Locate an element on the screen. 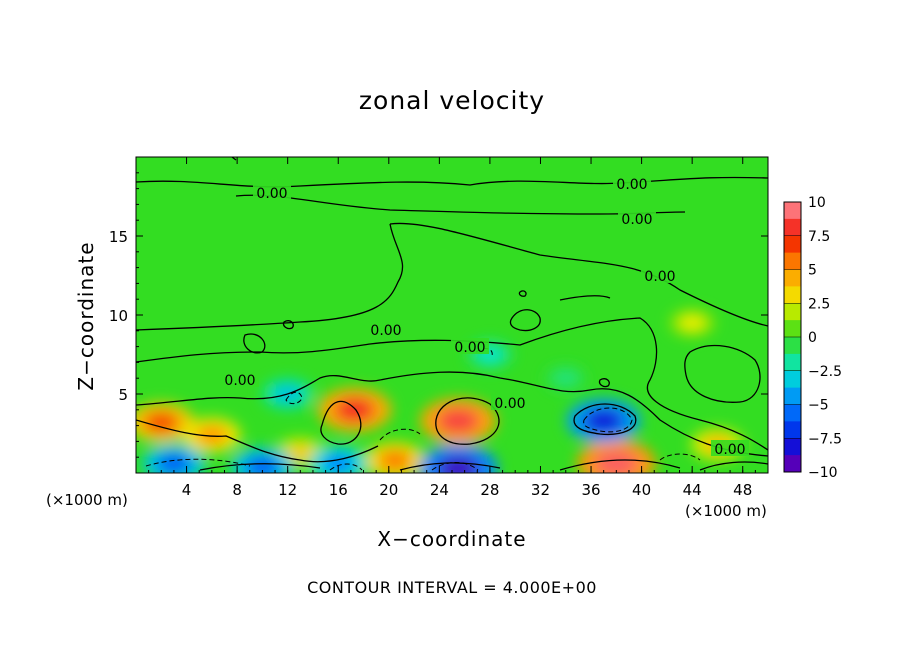 The image size is (904, 654). x-axis-label: X−coordinate is located at coordinates (452, 539).